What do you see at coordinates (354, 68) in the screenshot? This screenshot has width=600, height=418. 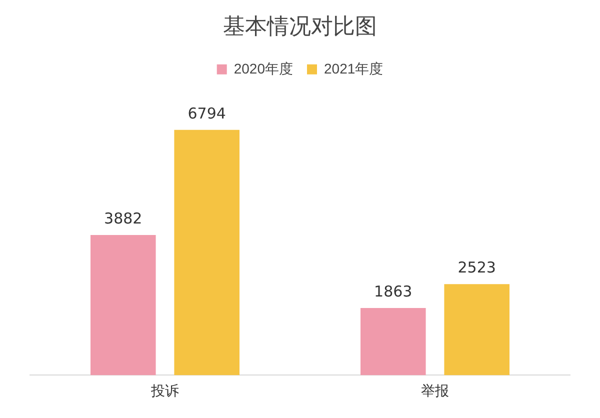 I see `legend-label: 2021年度` at bounding box center [354, 68].